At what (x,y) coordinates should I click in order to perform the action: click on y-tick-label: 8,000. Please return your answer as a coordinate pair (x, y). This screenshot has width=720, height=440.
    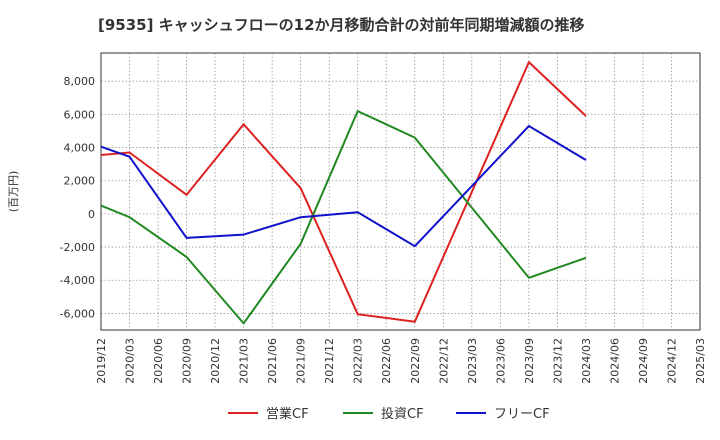
    Looking at the image, I should click on (80, 81).